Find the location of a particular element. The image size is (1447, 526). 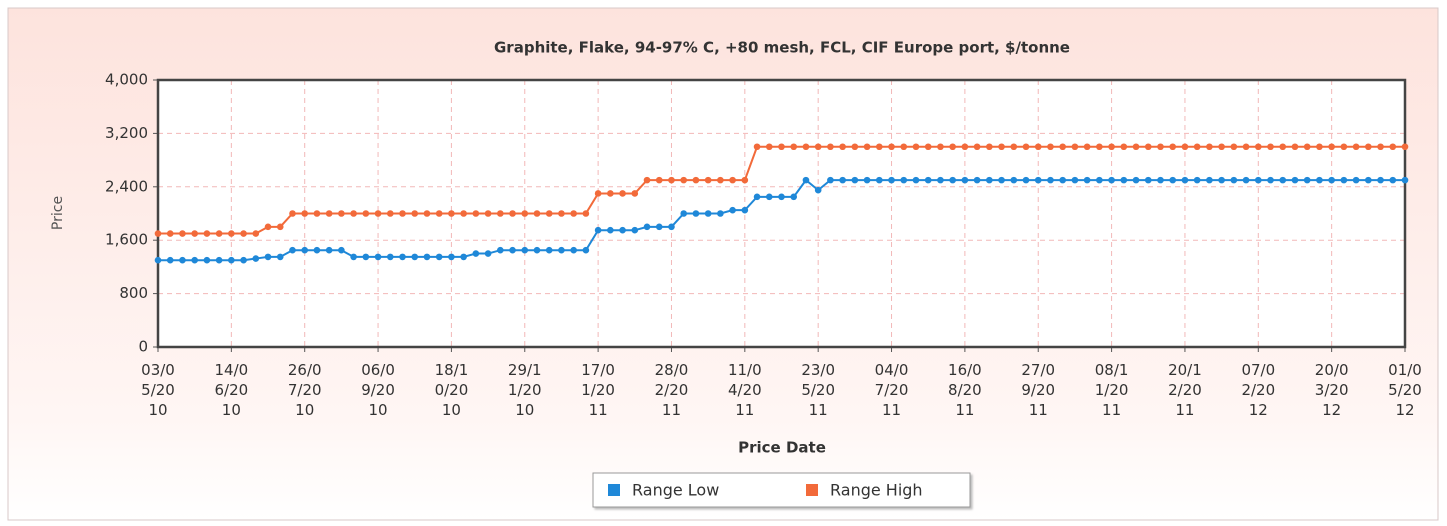

x-tick-label: 08/1 1/20 11 is located at coordinates (1112, 390).